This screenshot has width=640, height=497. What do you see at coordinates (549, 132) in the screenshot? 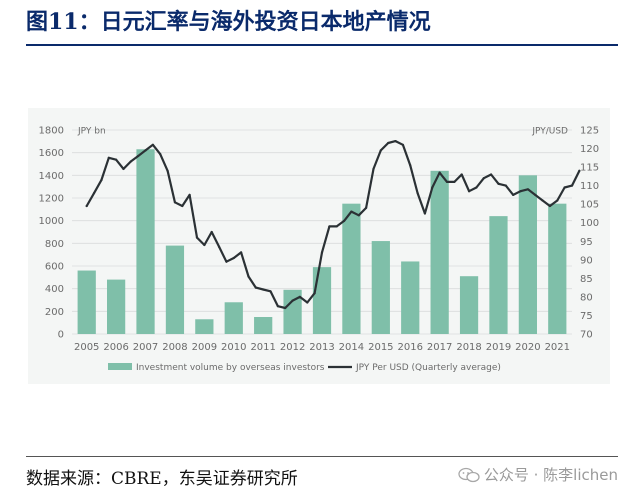
I see `right-axis-unit: JPY/USD` at bounding box center [549, 132].